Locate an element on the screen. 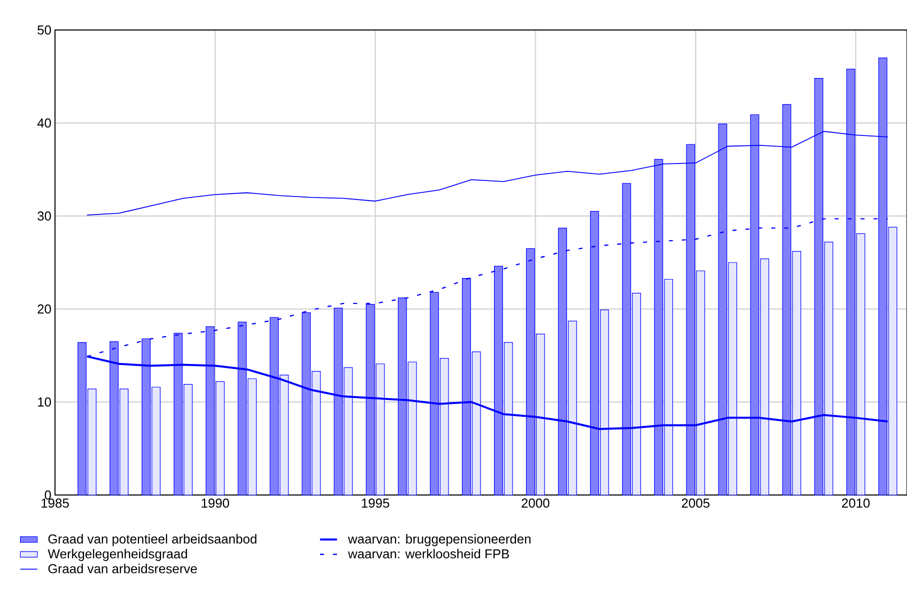 This screenshot has width=907, height=614. y-tick-label: 0 is located at coordinates (47, 495).